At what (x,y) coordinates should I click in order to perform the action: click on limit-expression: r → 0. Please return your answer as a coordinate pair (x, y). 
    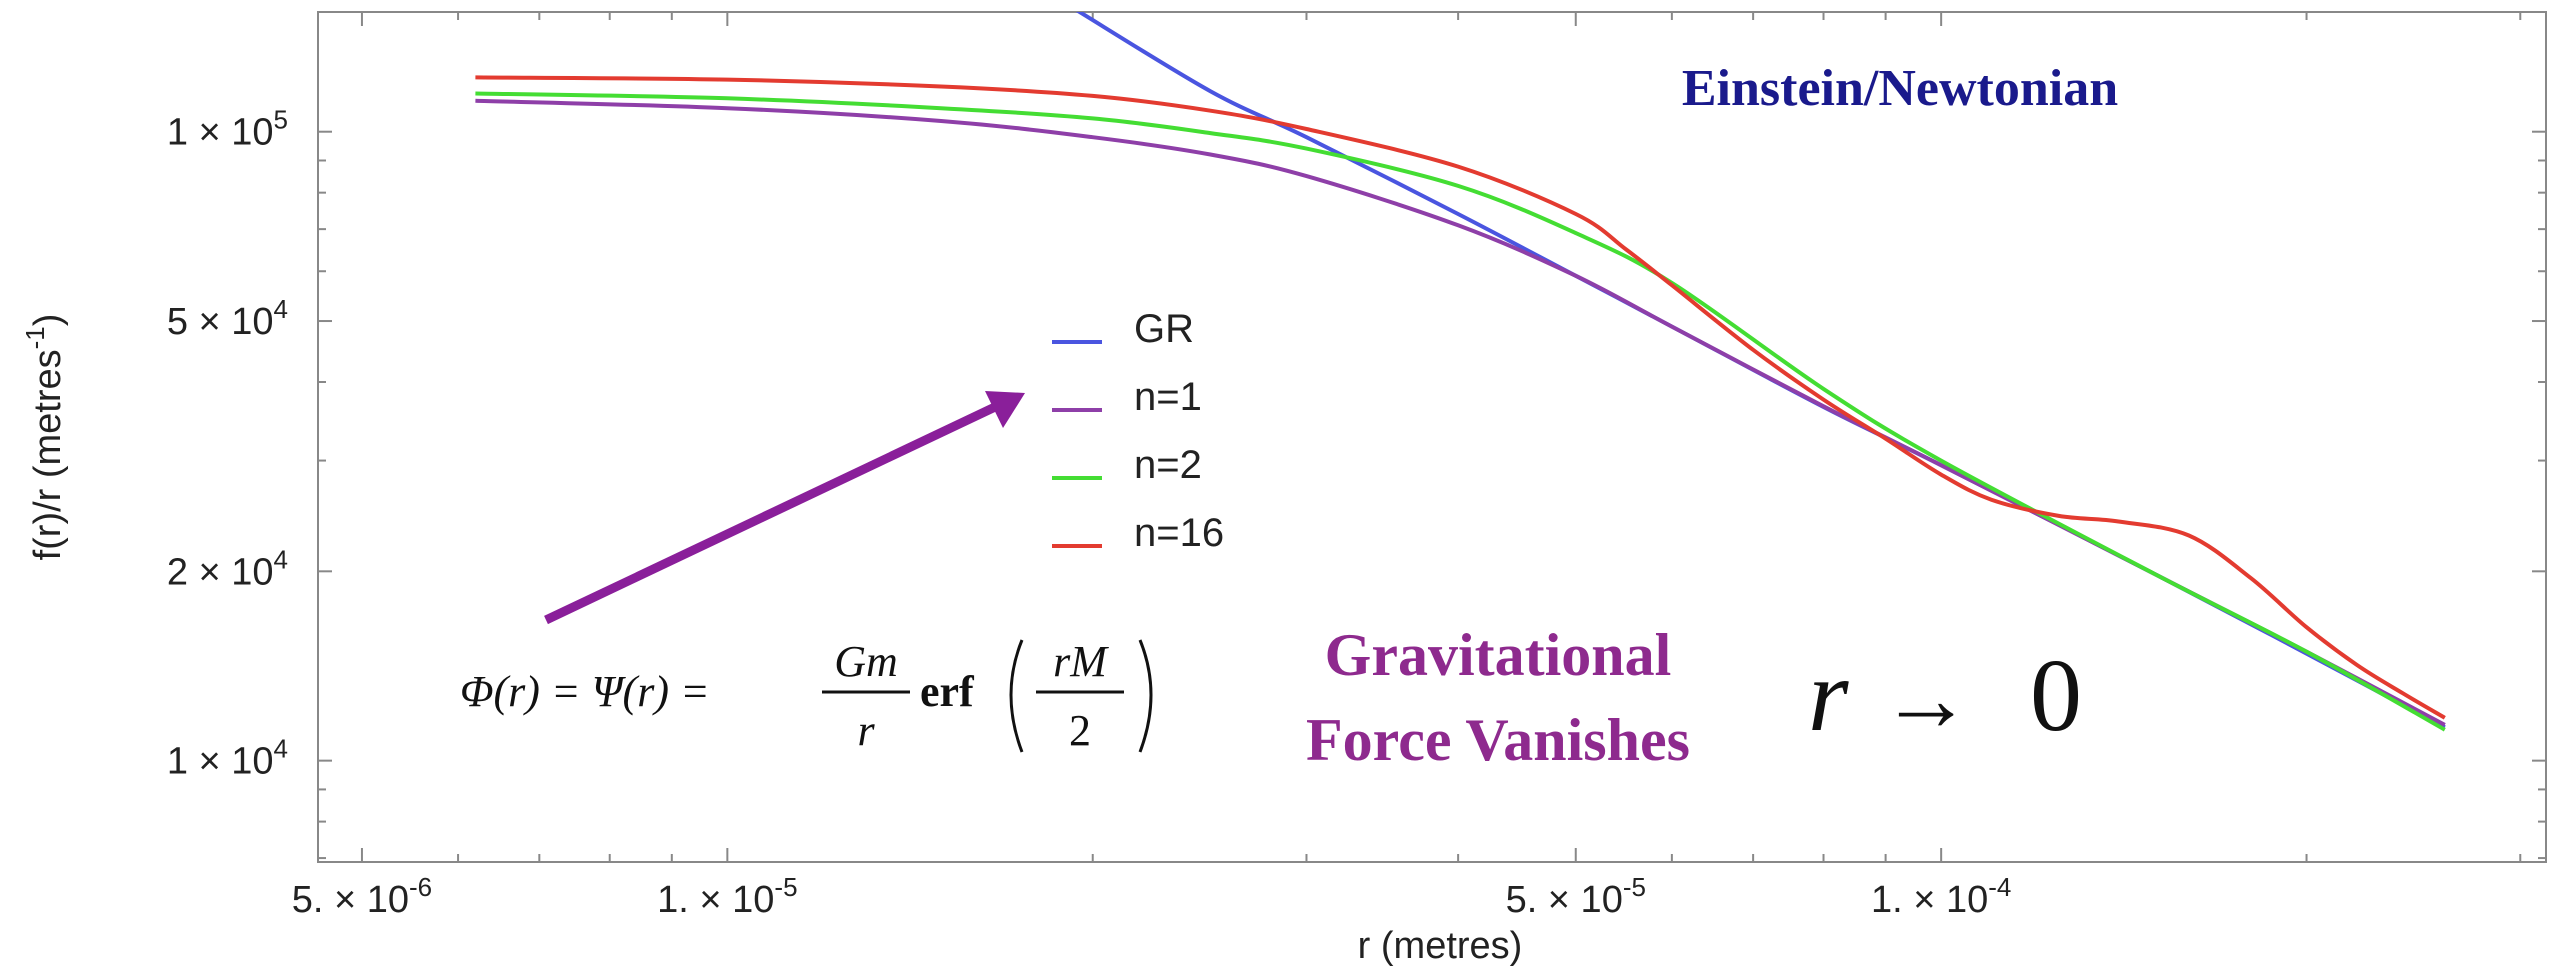
    Looking at the image, I should click on (1945, 695).